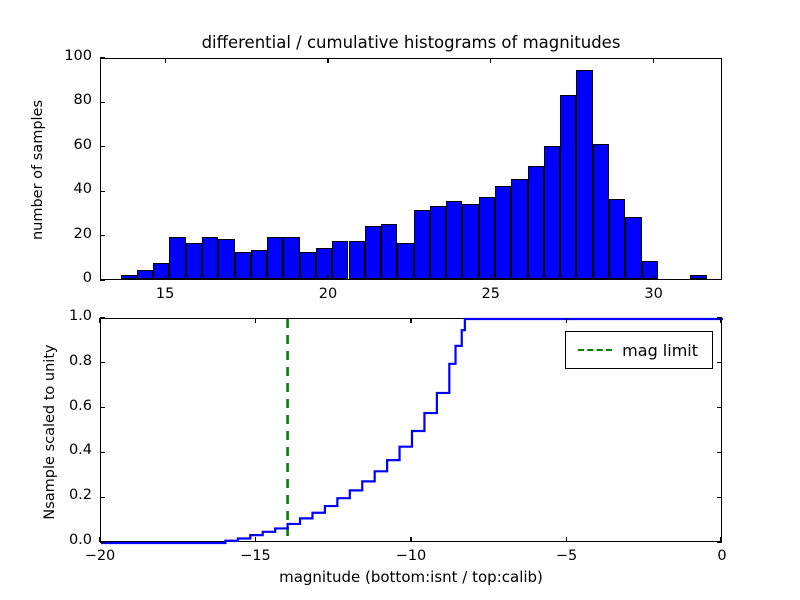  Describe the element at coordinates (82, 144) in the screenshot. I see `y-tick-label: 60` at that location.